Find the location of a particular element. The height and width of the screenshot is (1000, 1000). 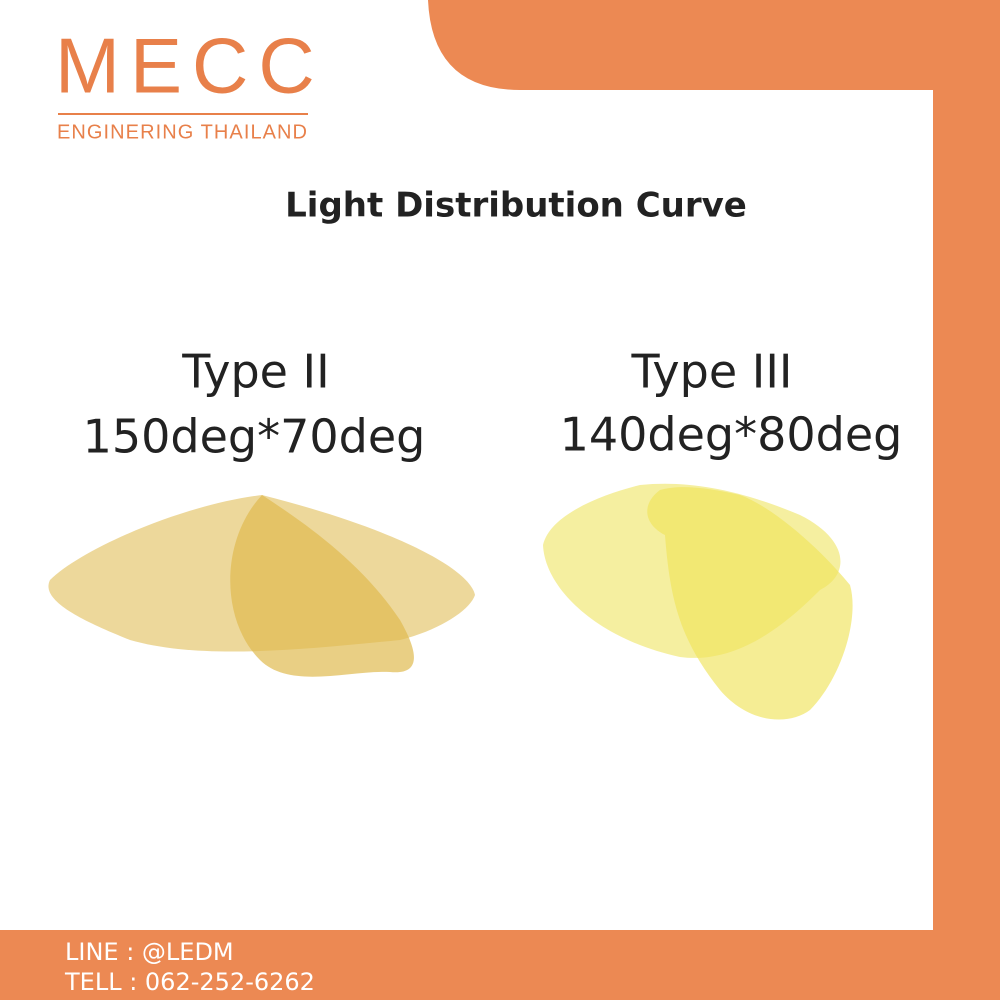

type-ii-curve is located at coordinates (261, 586).